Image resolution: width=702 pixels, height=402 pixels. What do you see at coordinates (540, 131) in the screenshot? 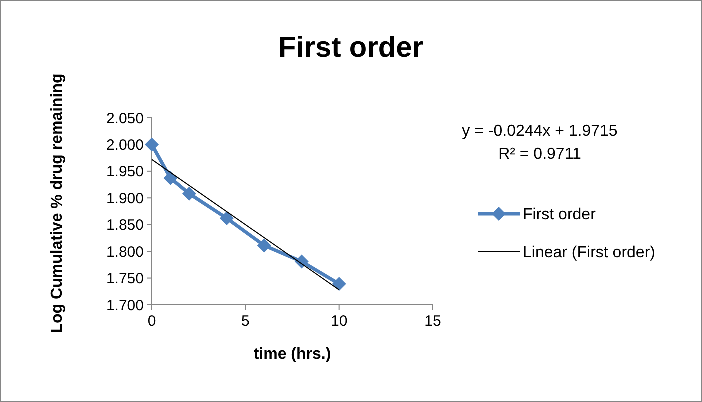
I see `text: y = -0.0244x + 1.9715` at bounding box center [540, 131].